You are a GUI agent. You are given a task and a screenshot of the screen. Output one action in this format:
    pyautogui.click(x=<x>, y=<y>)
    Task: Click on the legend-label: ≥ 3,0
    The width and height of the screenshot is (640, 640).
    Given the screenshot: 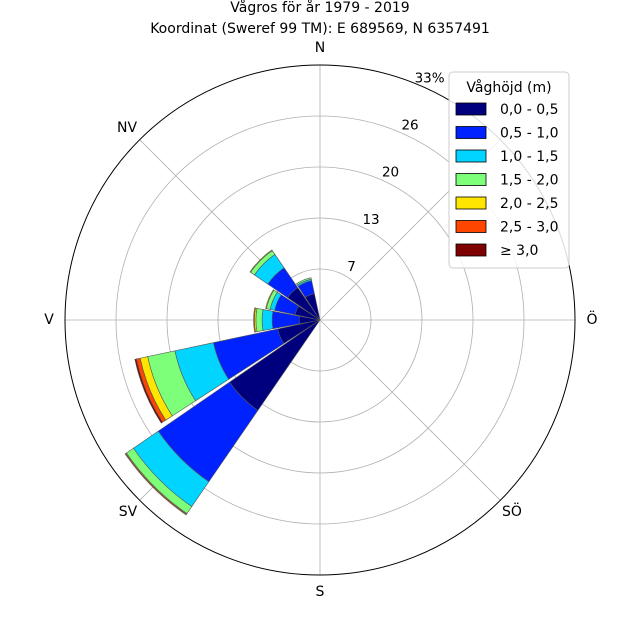 What is the action you would take?
    pyautogui.click(x=519, y=251)
    